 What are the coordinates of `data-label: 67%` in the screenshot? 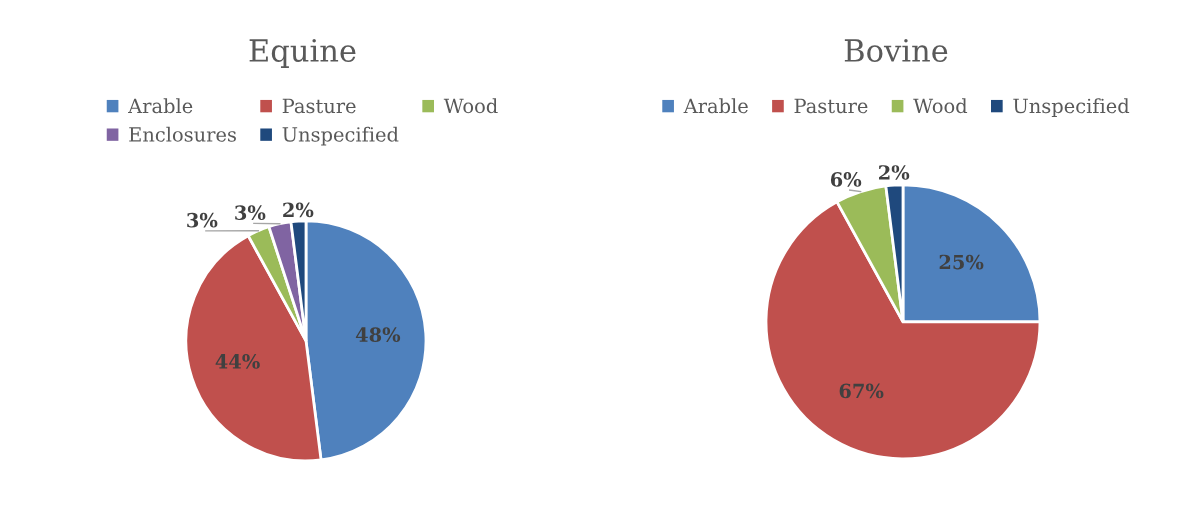 It's located at (861, 391).